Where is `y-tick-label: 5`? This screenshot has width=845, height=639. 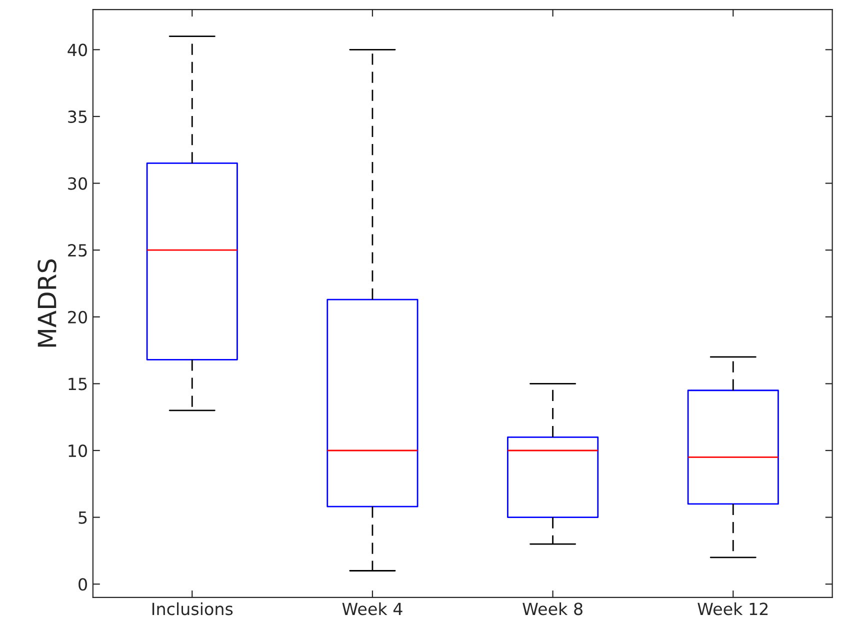
y-tick-label: 5 is located at coordinates (82, 517).